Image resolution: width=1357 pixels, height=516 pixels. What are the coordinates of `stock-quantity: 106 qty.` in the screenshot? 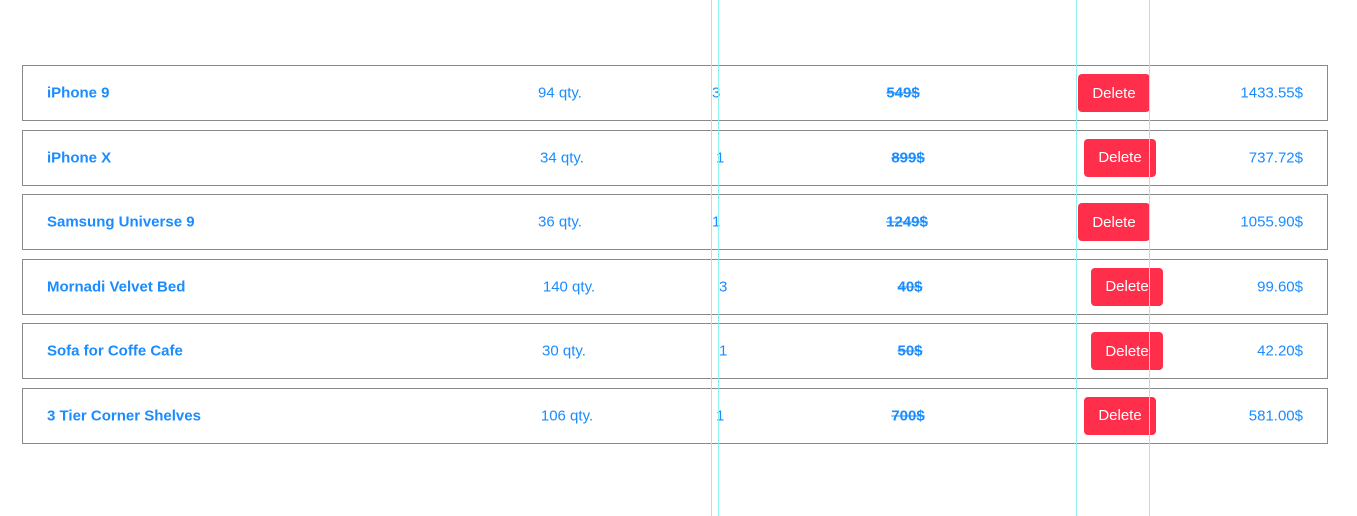 It's located at (567, 416).